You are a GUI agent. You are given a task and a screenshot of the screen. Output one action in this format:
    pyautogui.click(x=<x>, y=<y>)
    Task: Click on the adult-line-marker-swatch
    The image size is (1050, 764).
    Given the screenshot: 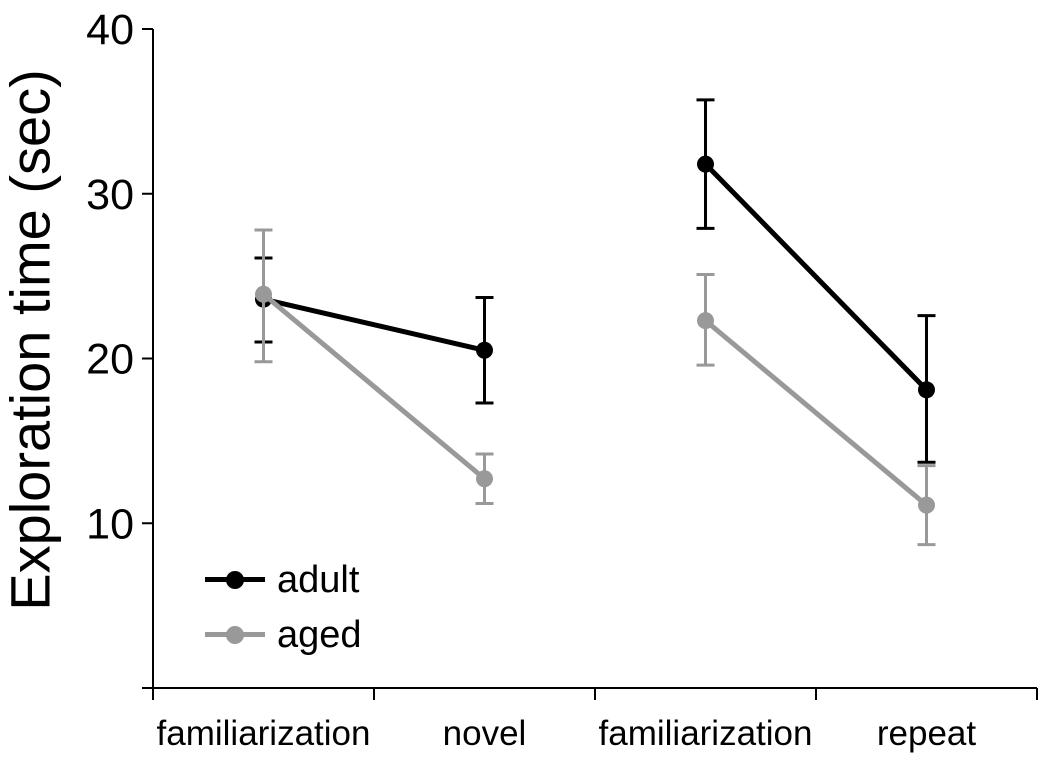 What is the action you would take?
    pyautogui.click(x=235, y=580)
    